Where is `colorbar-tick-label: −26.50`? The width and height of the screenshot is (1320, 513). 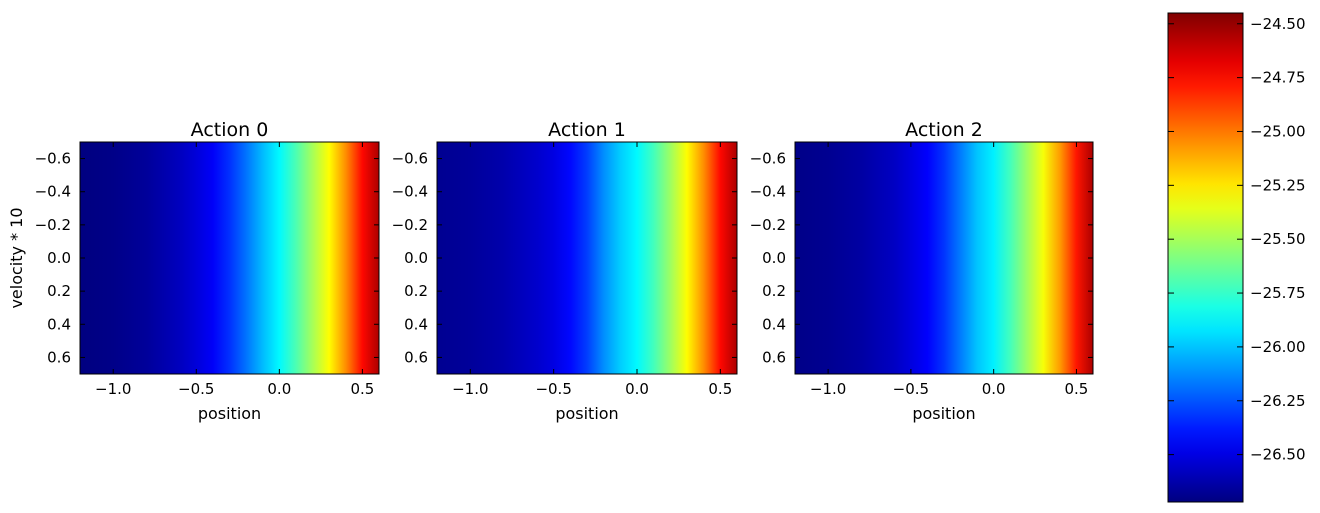 colorbar-tick-label: −26.50 is located at coordinates (1278, 455).